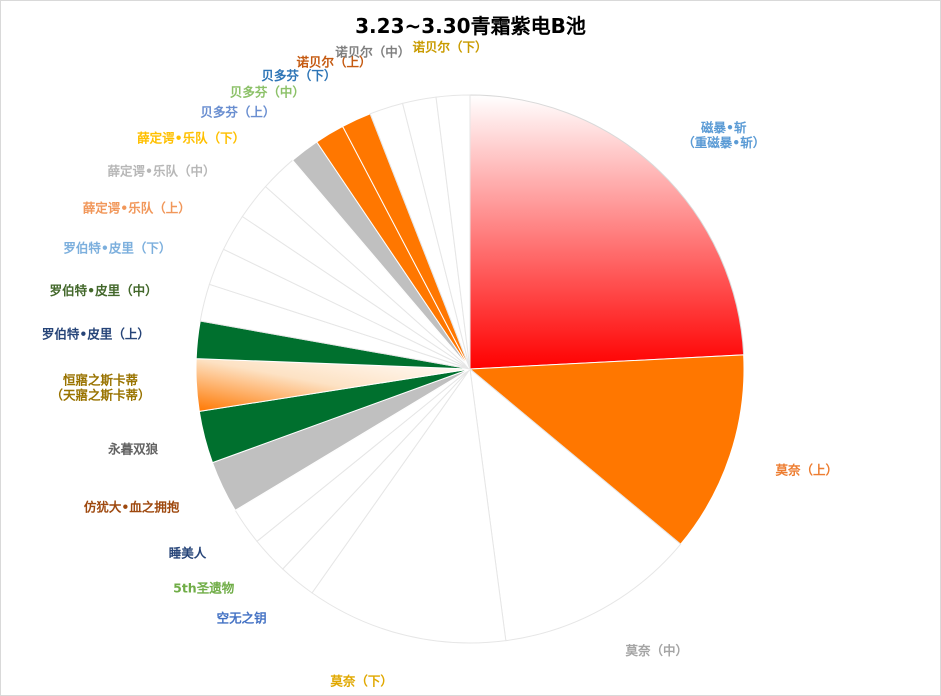 This screenshot has width=941, height=696. I want to click on slice-label: 薛定谔•乐队（下）, so click(191, 138).